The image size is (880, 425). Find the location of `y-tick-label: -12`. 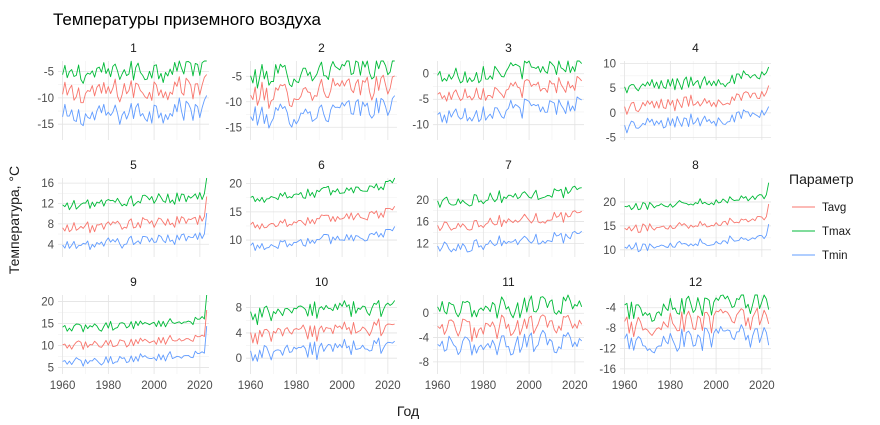

y-tick-label: -12 is located at coordinates (607, 350).